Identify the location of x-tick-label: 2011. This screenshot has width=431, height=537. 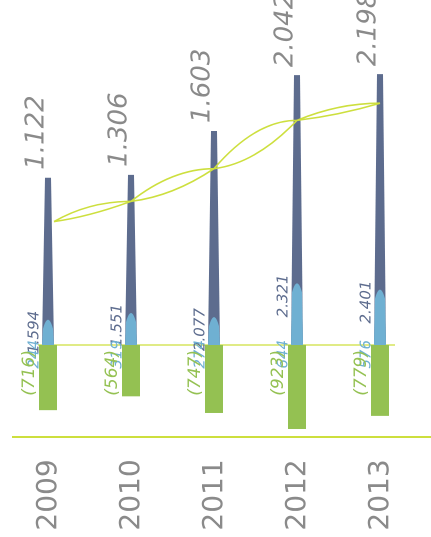
(212, 494).